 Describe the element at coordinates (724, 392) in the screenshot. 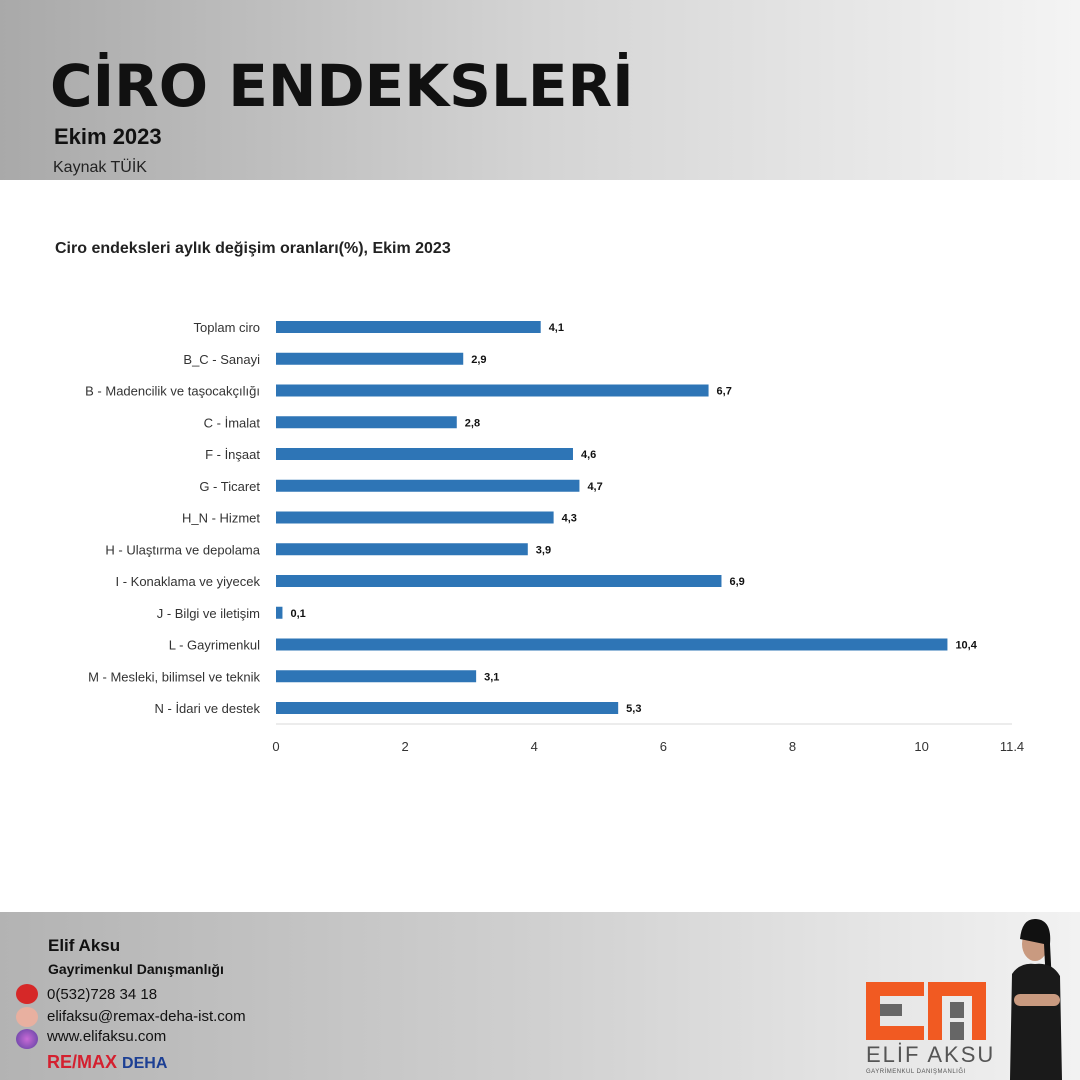

I see `data-label: 6,7` at that location.